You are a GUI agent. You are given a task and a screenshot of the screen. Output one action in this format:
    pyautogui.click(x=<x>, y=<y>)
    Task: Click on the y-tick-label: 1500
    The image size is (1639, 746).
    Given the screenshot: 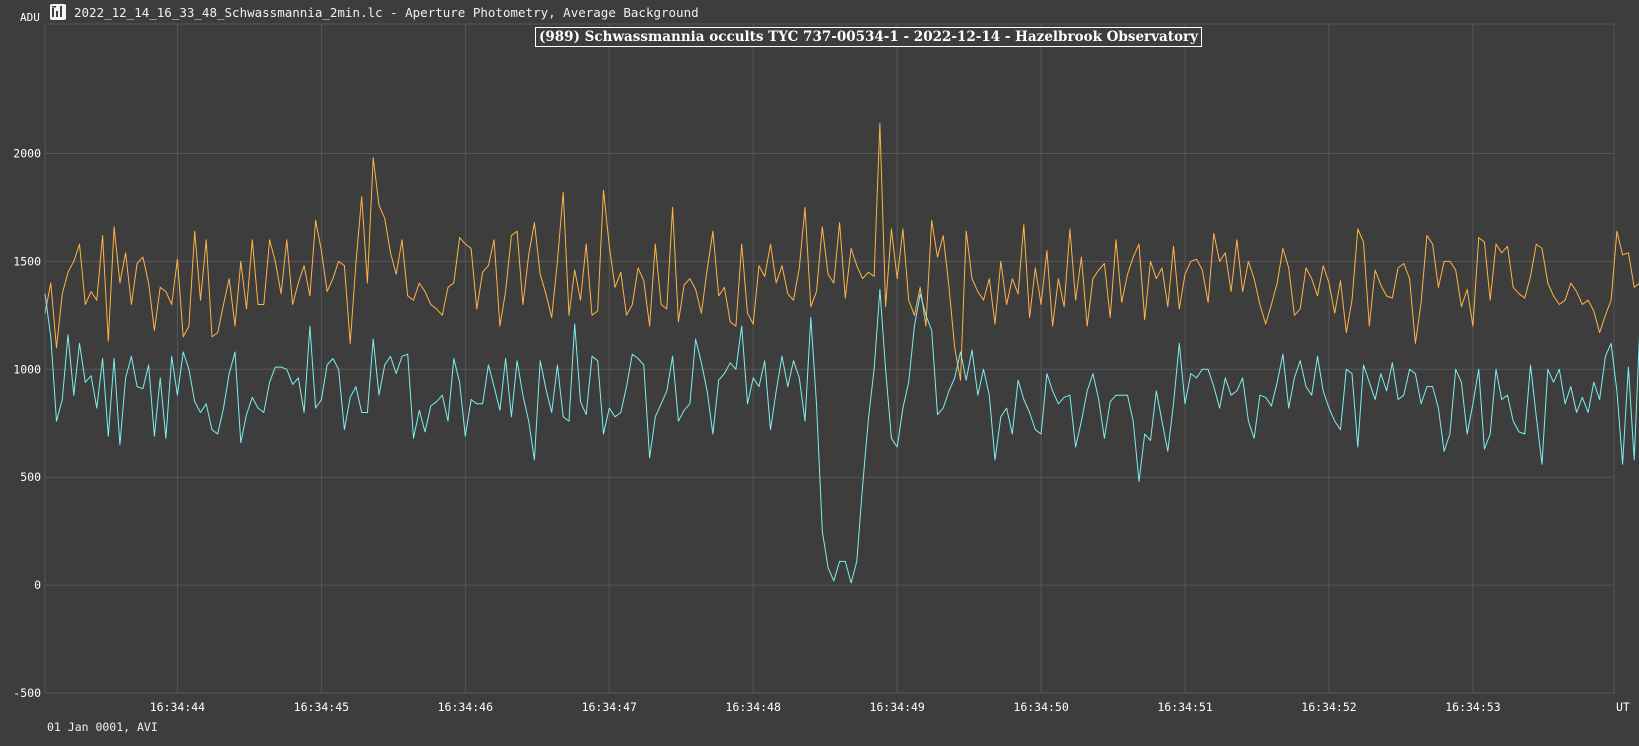 What is the action you would take?
    pyautogui.click(x=27, y=261)
    